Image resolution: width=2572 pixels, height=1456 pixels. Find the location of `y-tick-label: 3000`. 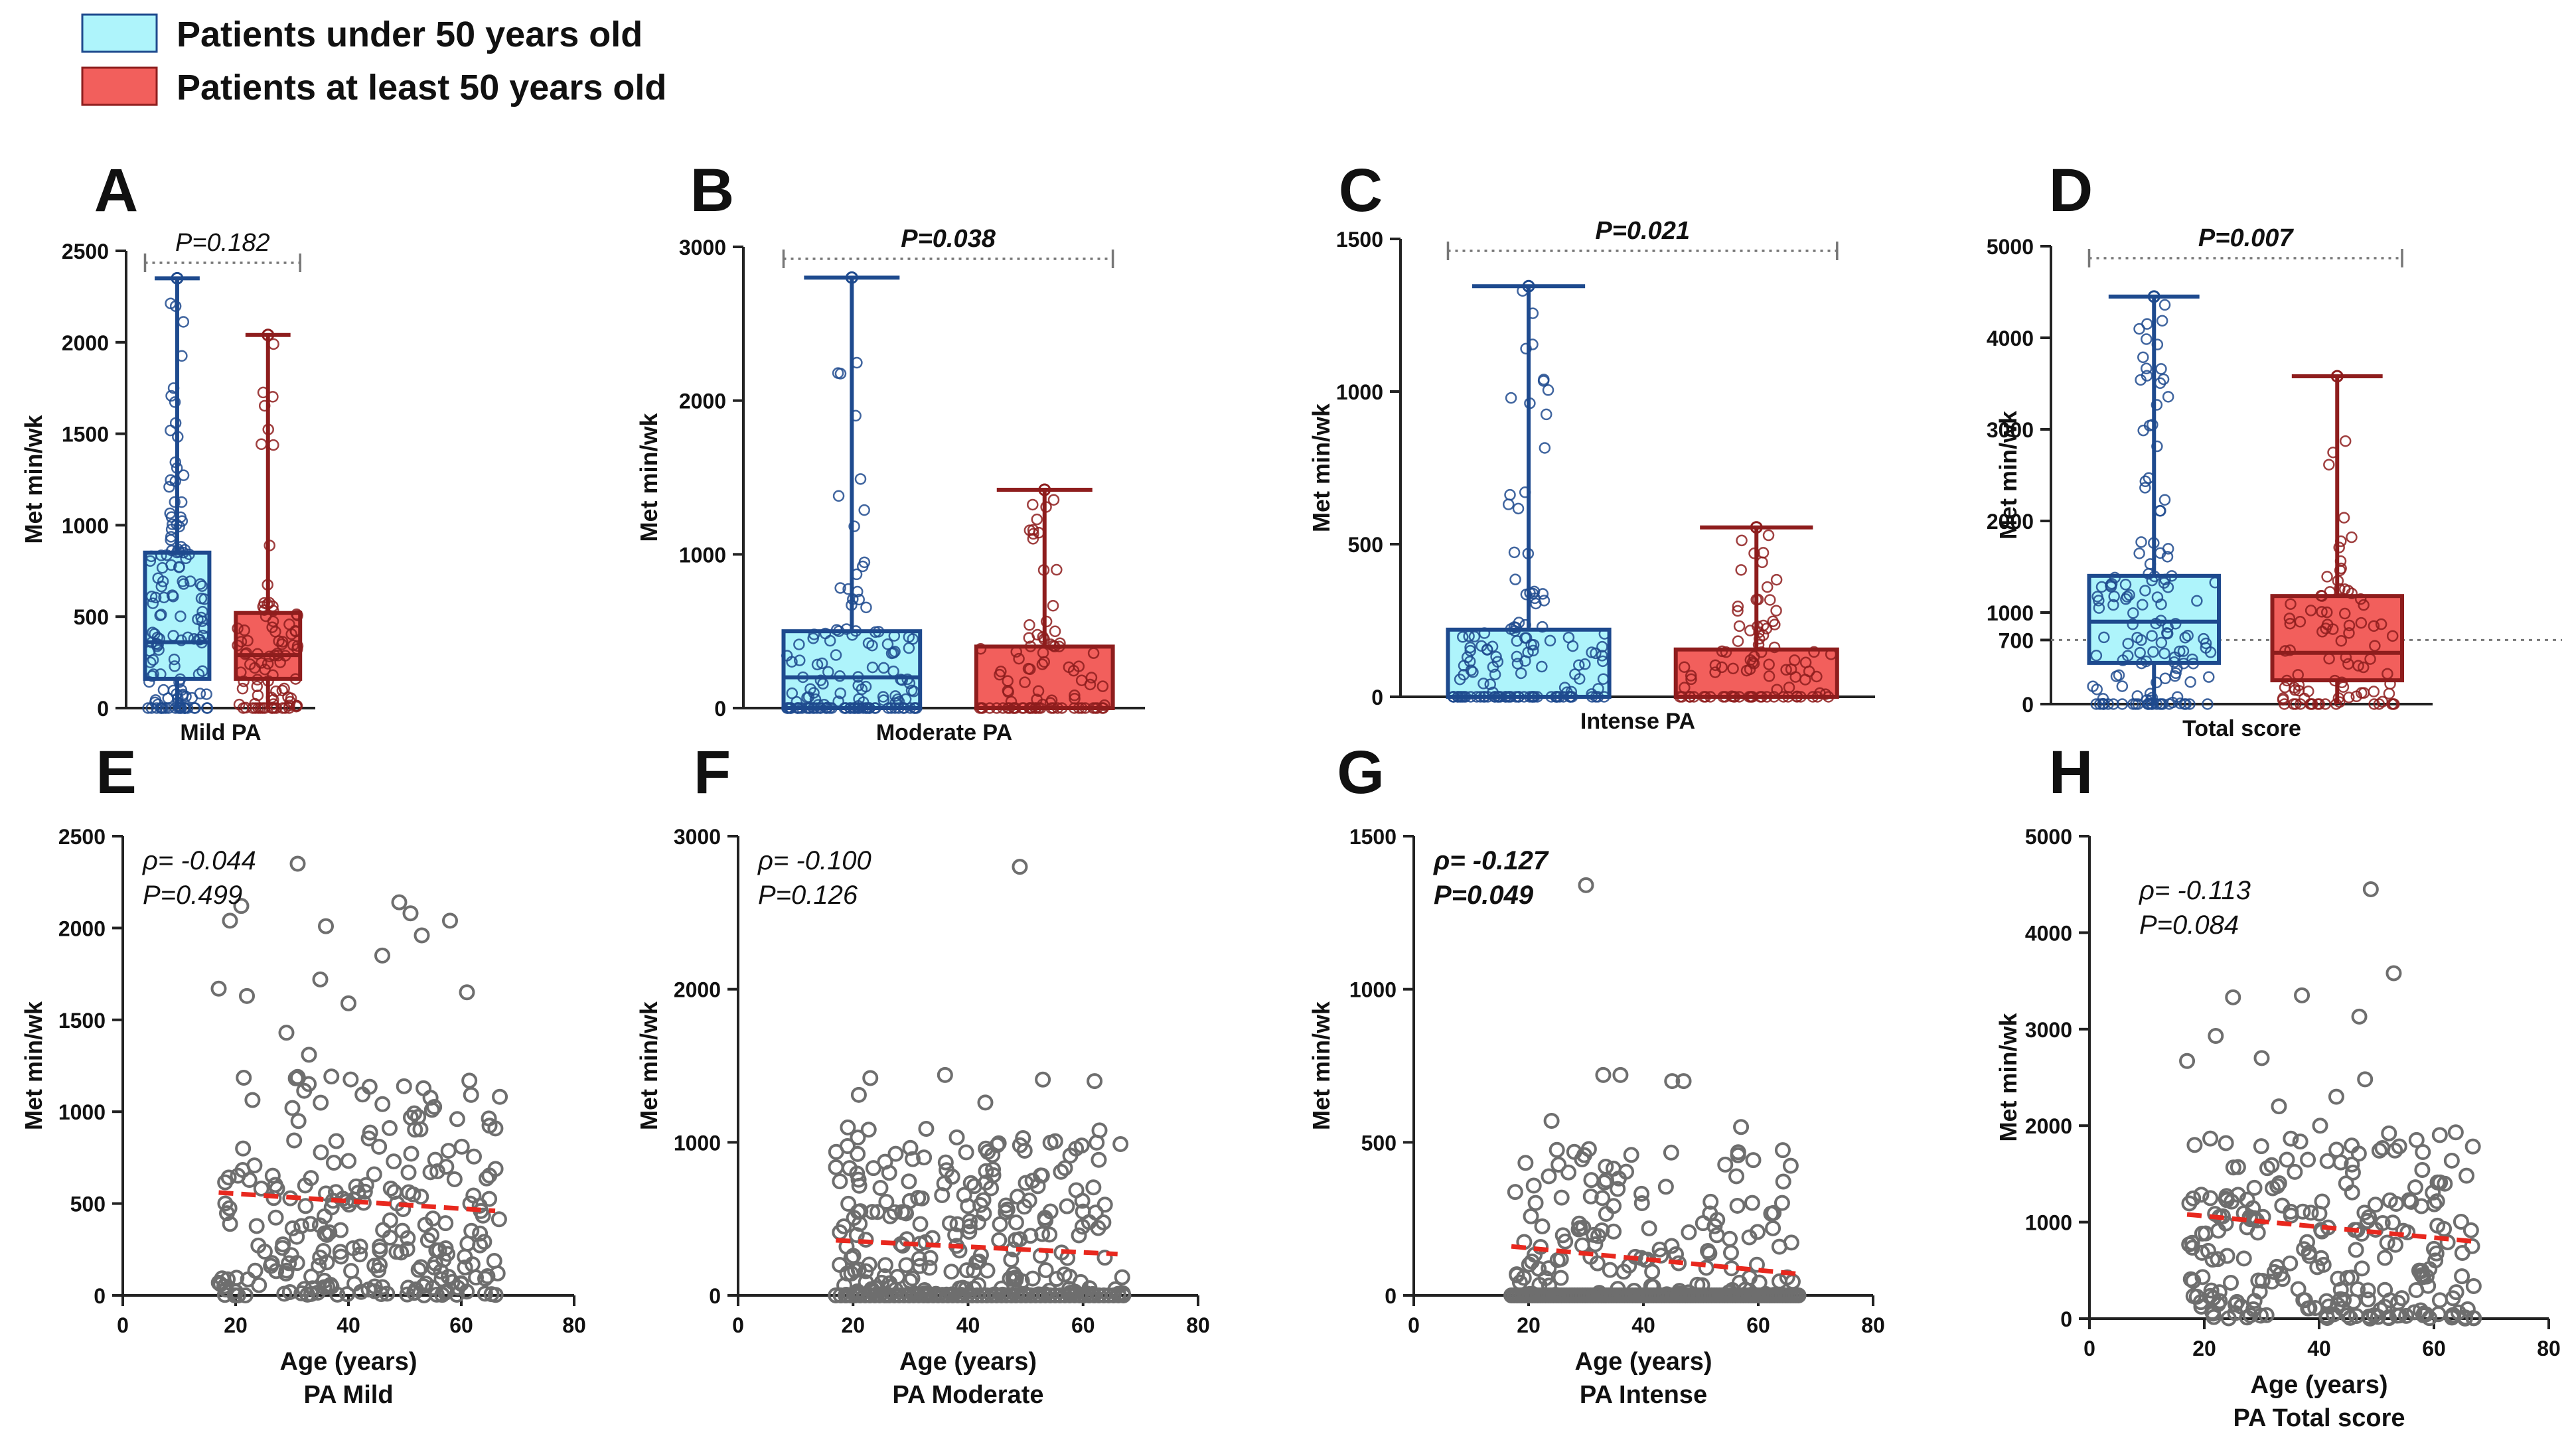

y-tick-label: 3000 is located at coordinates (702, 247).